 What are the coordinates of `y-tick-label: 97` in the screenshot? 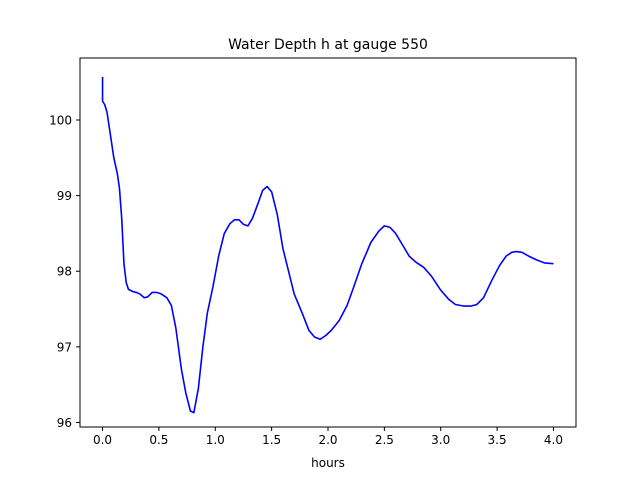 It's located at (64, 347).